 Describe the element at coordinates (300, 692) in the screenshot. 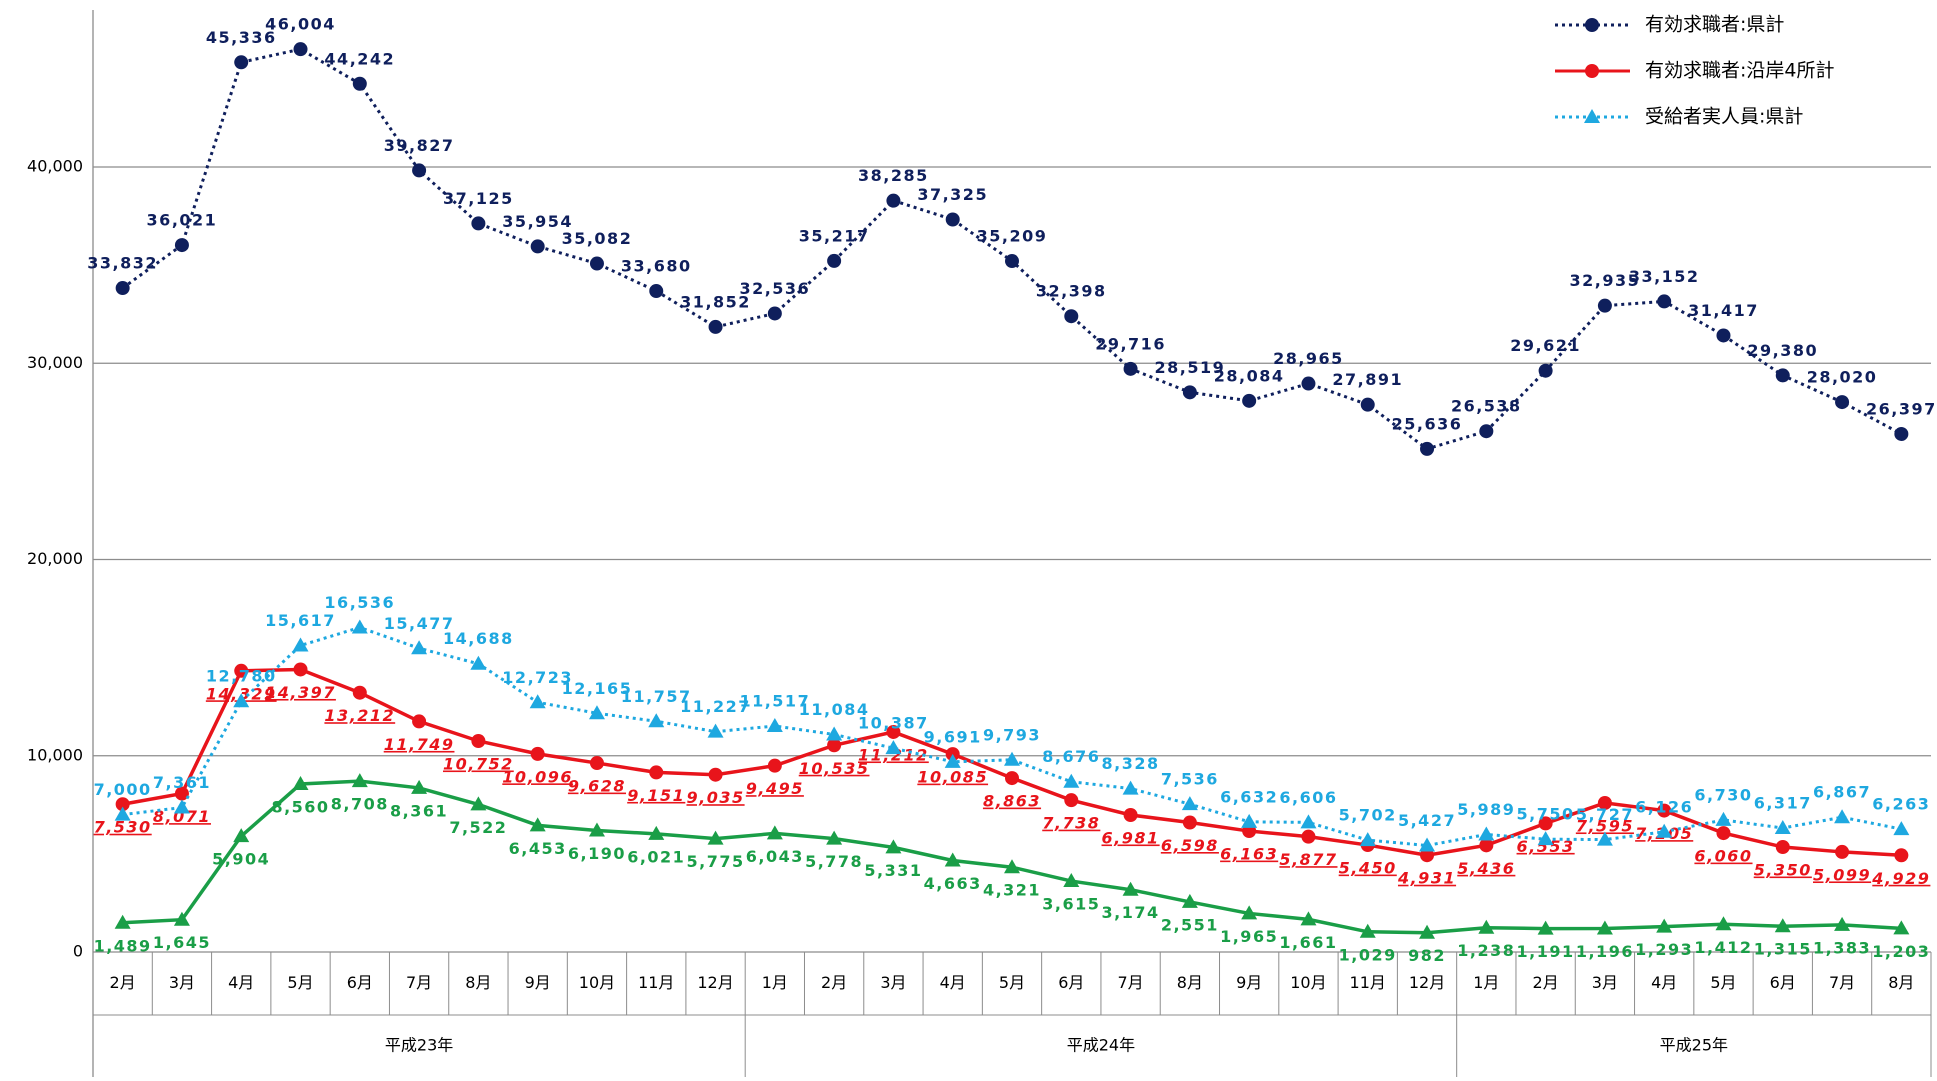

I see `data-label: 14,397` at that location.